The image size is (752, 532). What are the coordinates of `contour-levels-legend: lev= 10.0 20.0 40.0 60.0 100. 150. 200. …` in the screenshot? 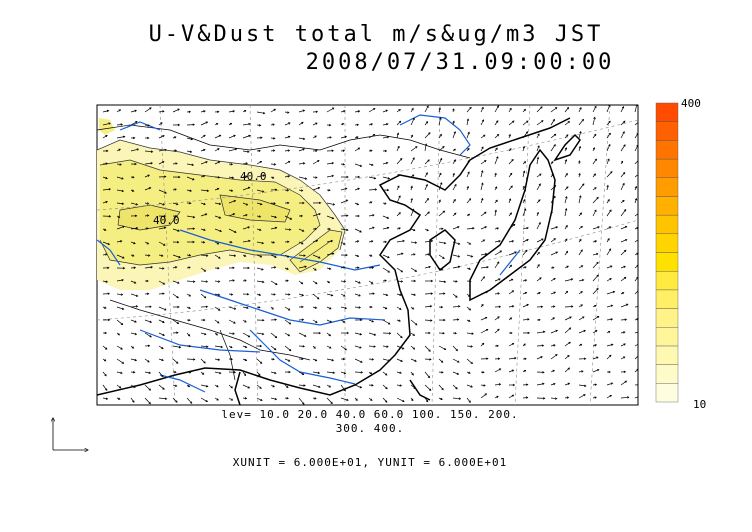 It's located at (370, 422).